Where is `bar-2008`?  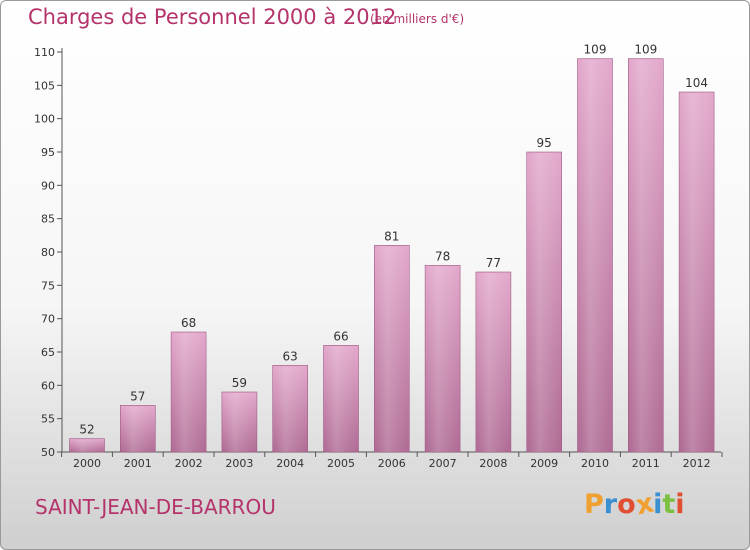
bar-2008 is located at coordinates (493, 362).